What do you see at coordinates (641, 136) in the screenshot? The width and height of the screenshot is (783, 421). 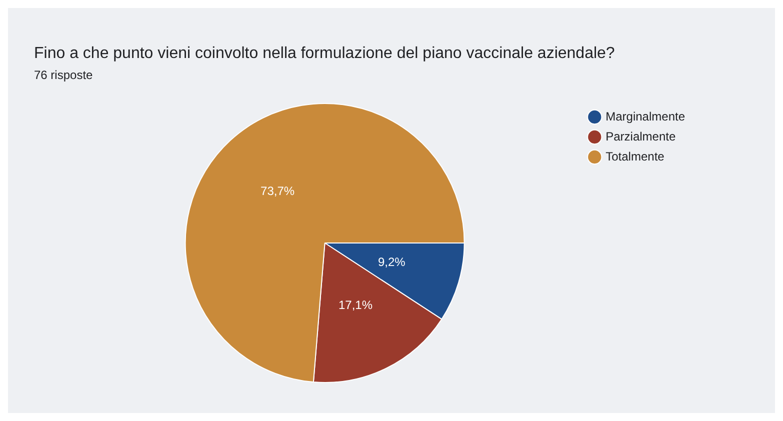 I see `legend-label: Parzialmente` at bounding box center [641, 136].